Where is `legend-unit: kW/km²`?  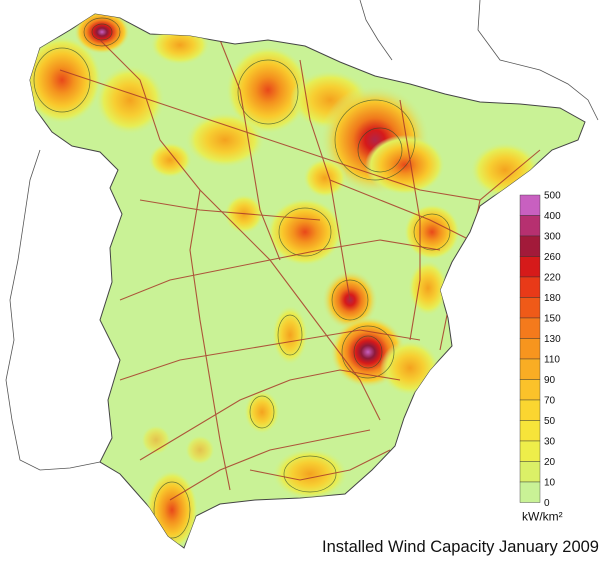 legend-unit: kW/km² is located at coordinates (542, 517).